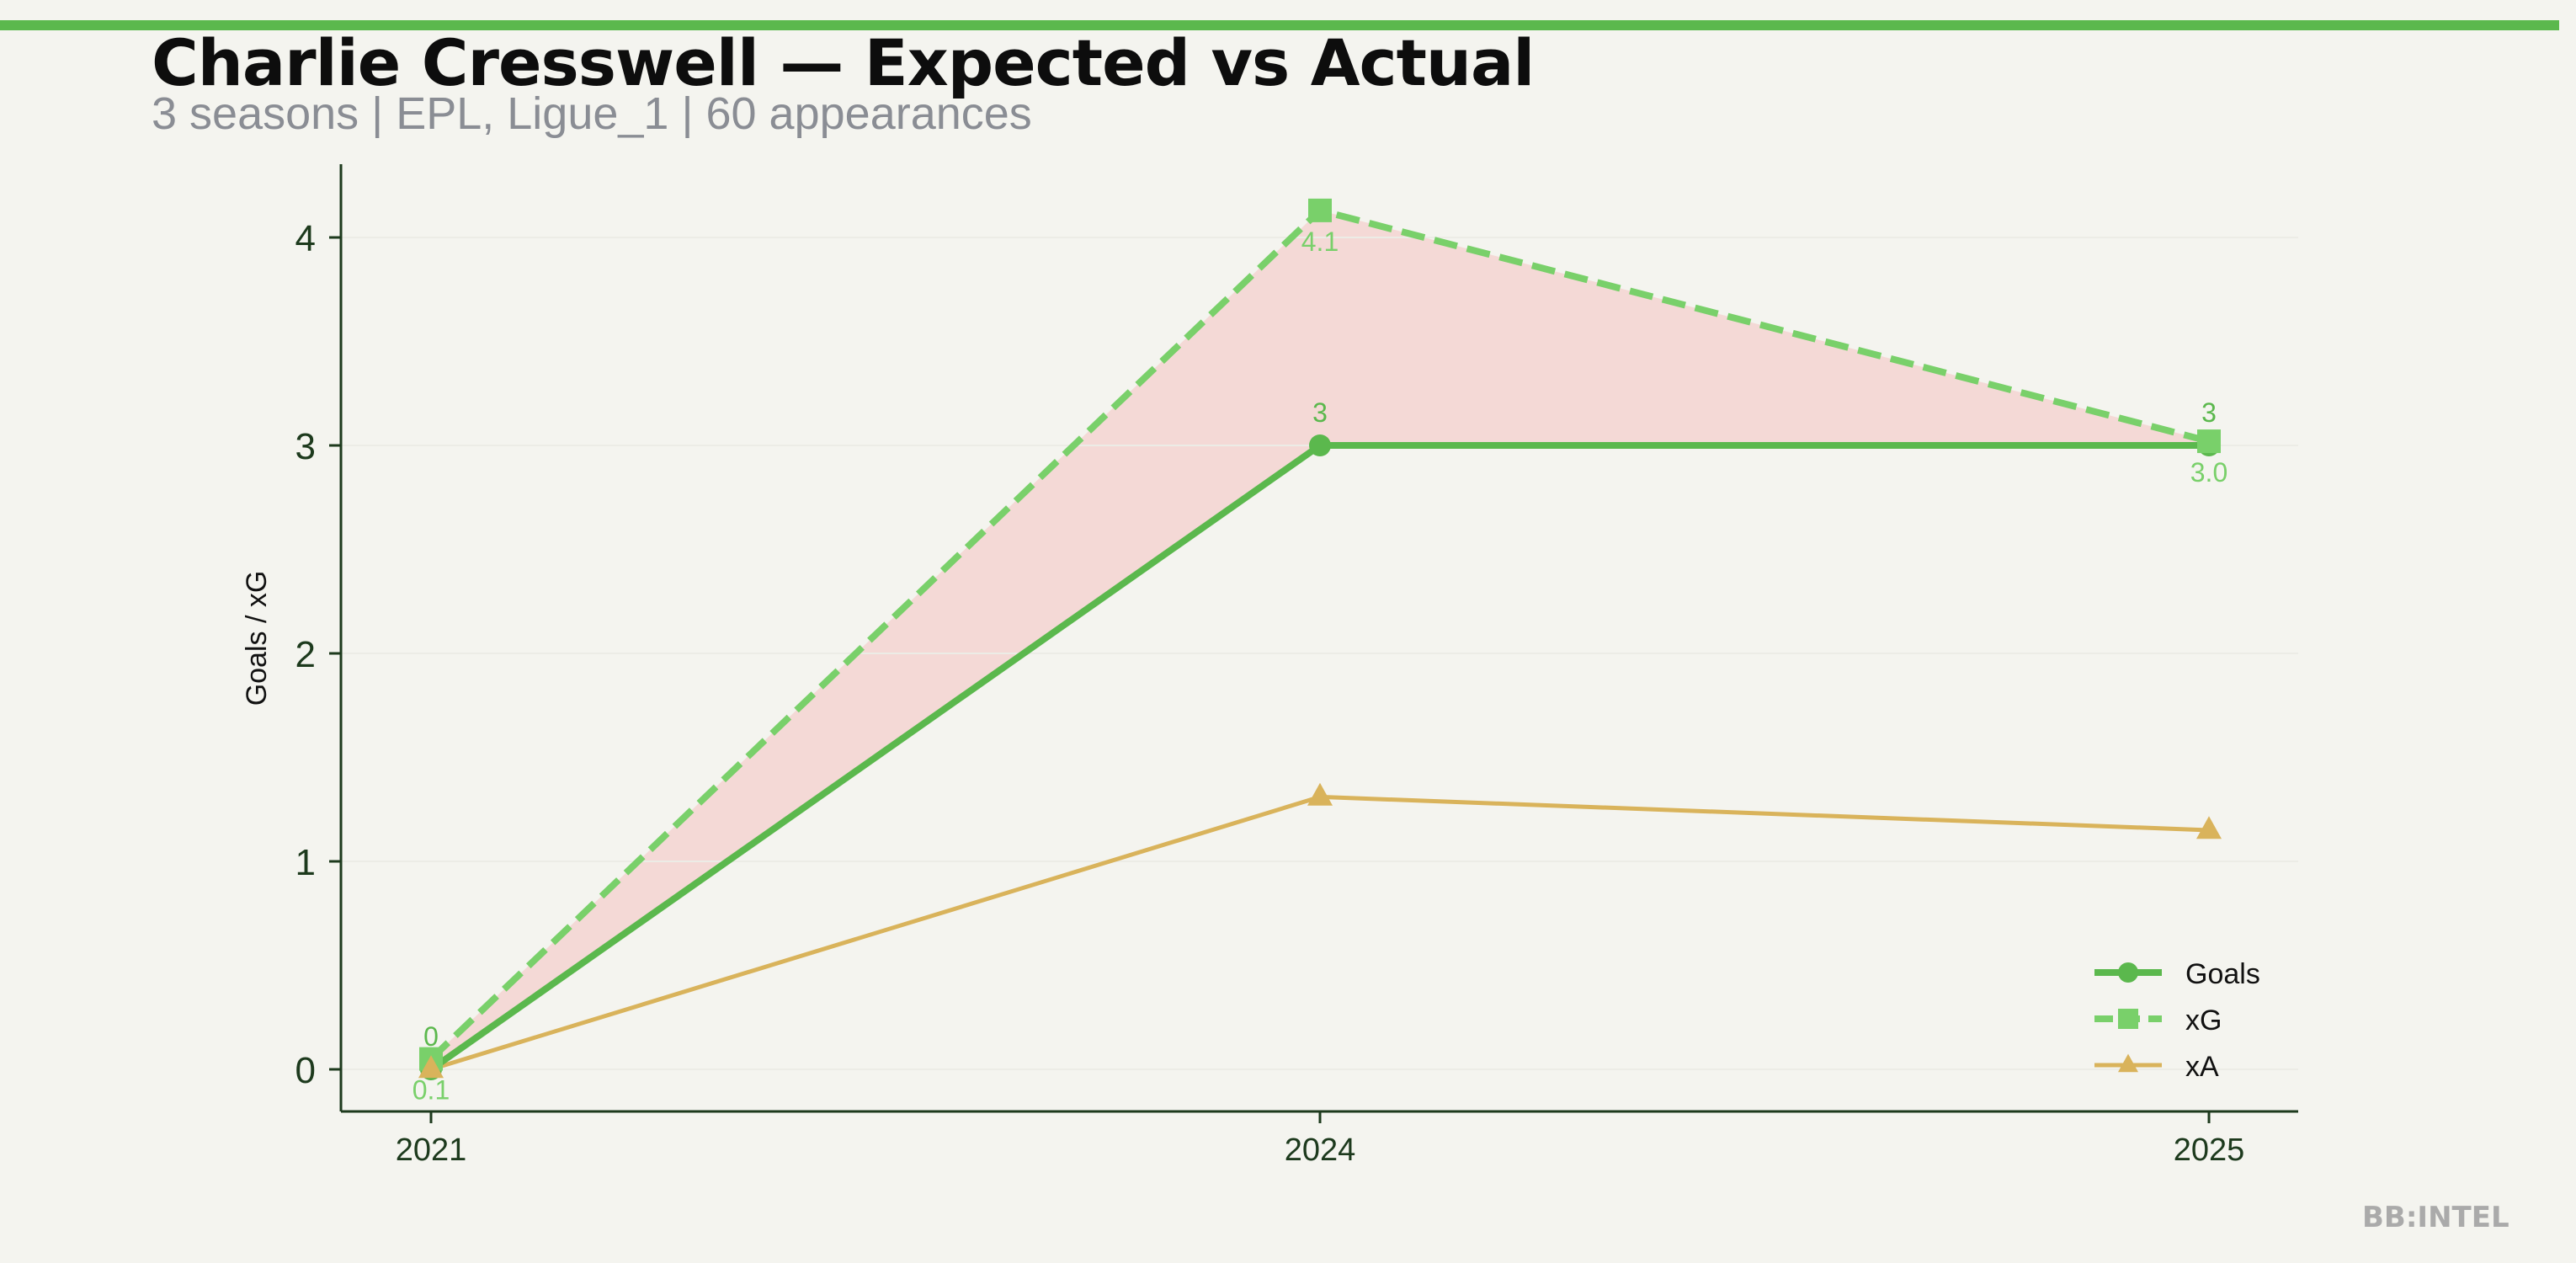 Image resolution: width=2576 pixels, height=1263 pixels. What do you see at coordinates (305, 1070) in the screenshot?
I see `y-tick-label: 0` at bounding box center [305, 1070].